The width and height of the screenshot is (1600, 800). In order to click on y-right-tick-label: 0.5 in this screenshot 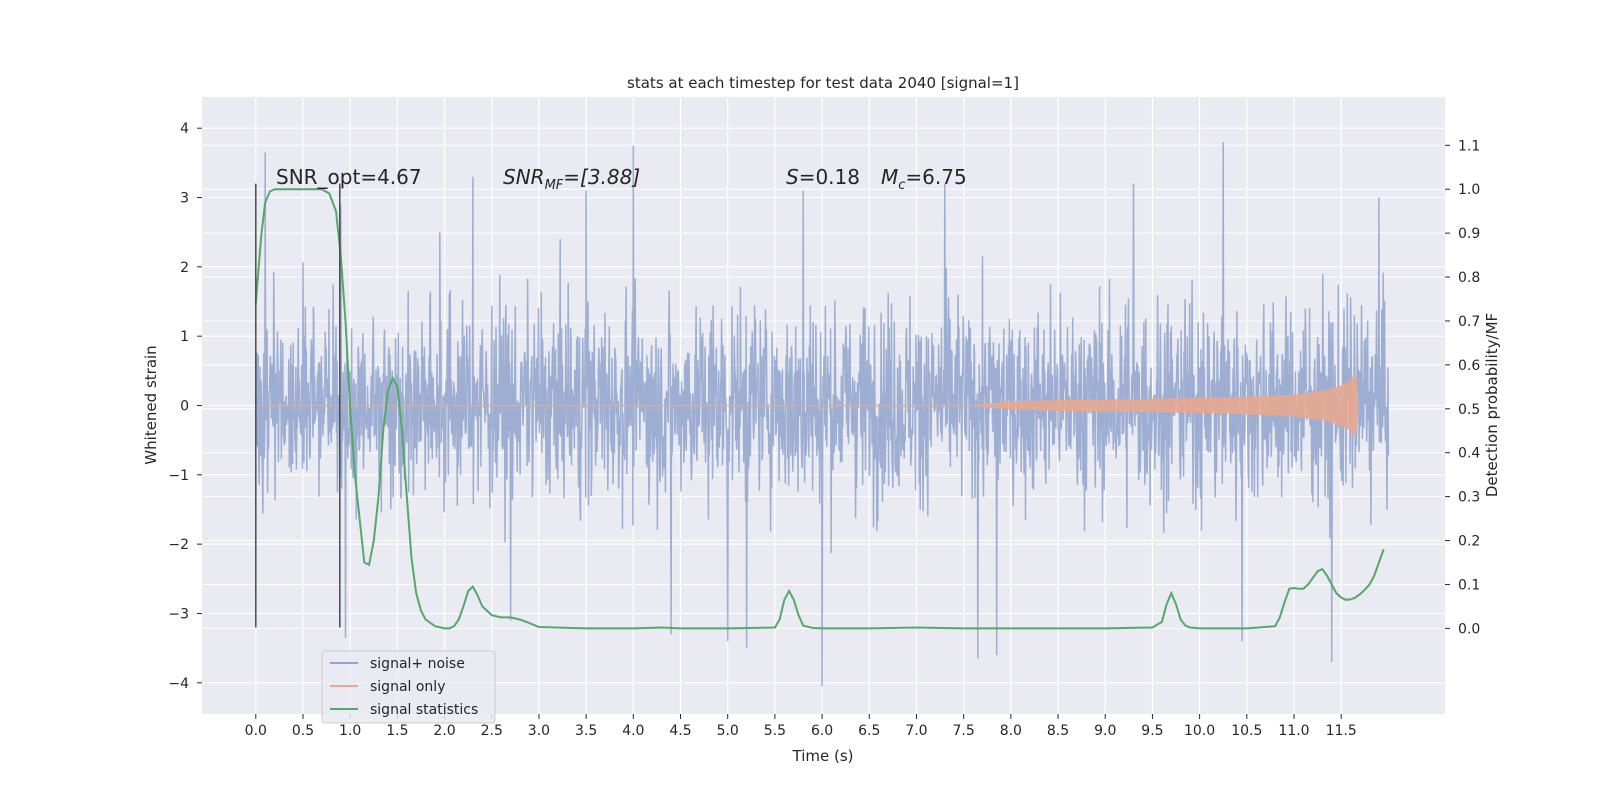, I will do `click(1469, 410)`.